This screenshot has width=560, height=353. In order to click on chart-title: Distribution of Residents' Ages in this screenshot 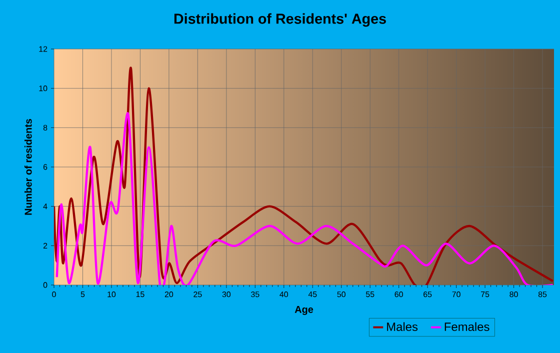, I will do `click(280, 20)`.